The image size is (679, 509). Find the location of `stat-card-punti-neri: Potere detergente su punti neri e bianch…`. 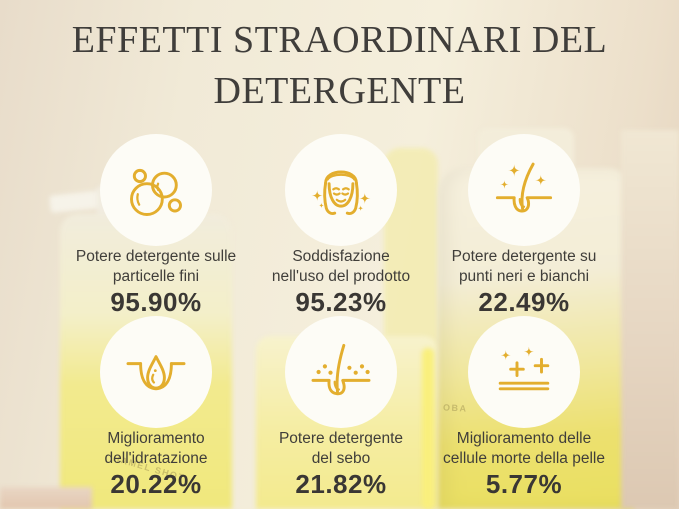

stat-card-punti-neri: Potere detergente su punti neri e bianch… is located at coordinates (524, 225).